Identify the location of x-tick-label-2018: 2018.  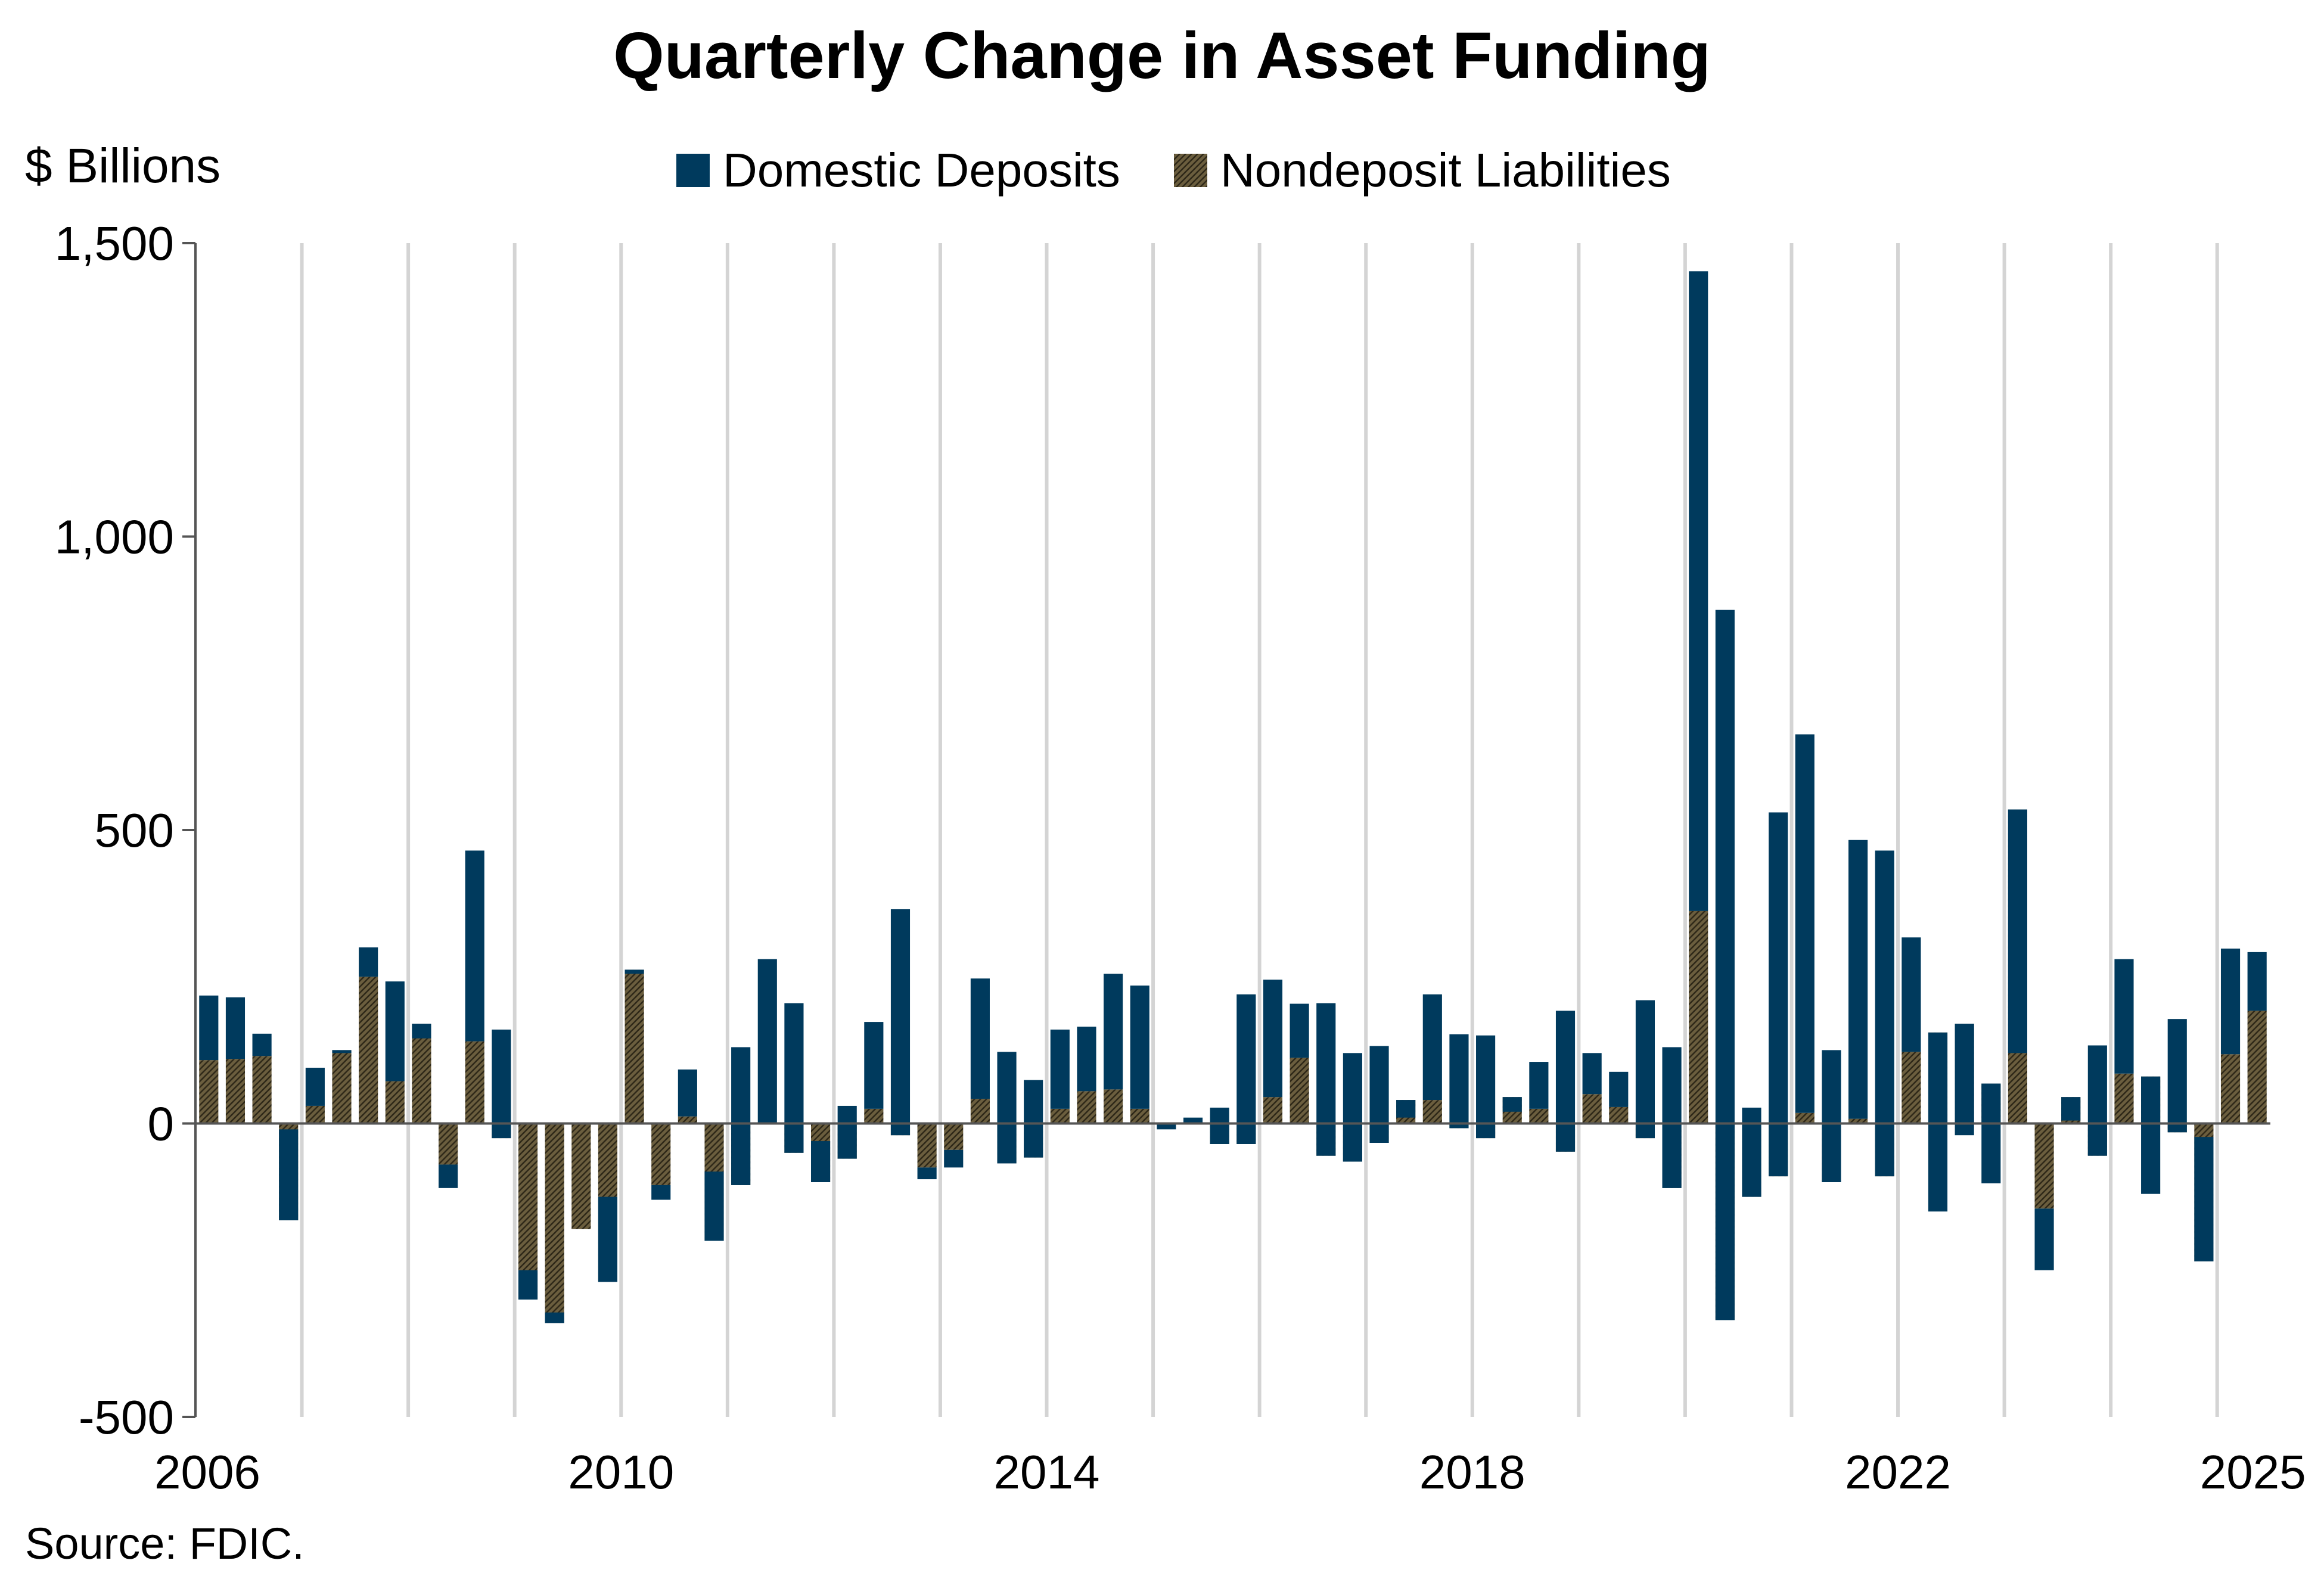
(1472, 1472).